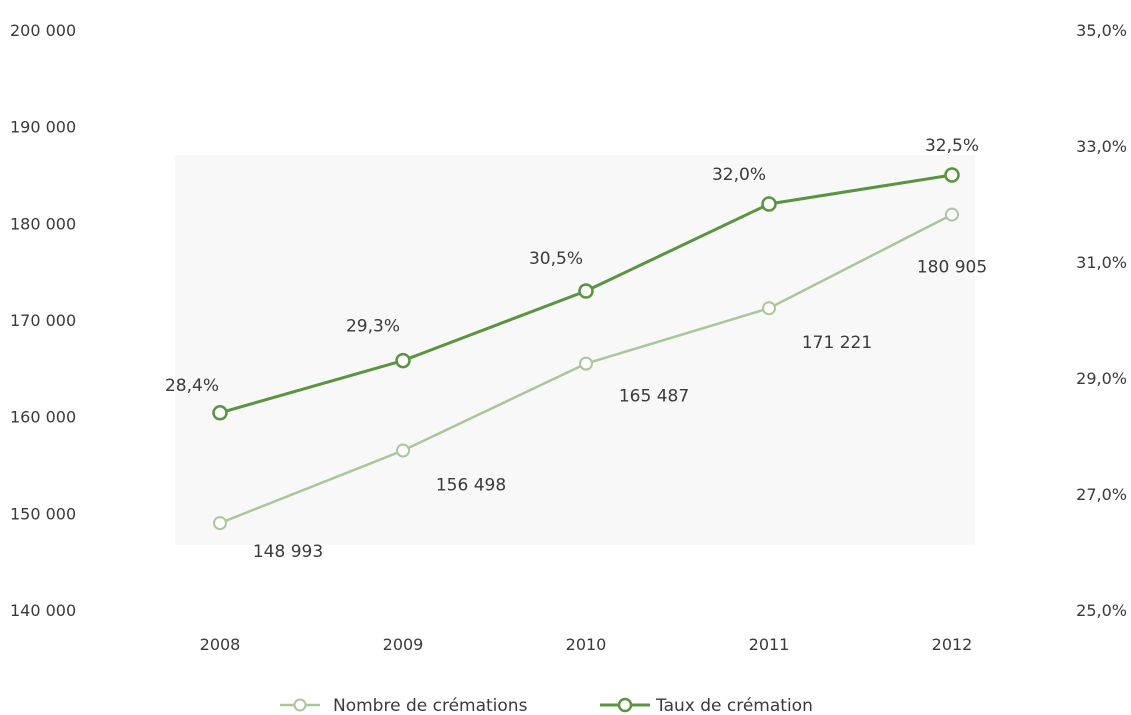  I want to click on data-label-taux: 32,5%, so click(952, 146).